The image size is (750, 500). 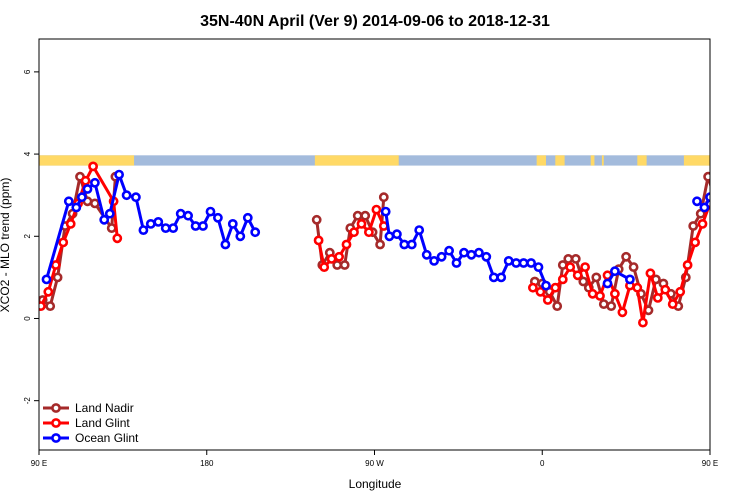 What do you see at coordinates (107, 438) in the screenshot?
I see `legend-label: Ocean Glint` at bounding box center [107, 438].